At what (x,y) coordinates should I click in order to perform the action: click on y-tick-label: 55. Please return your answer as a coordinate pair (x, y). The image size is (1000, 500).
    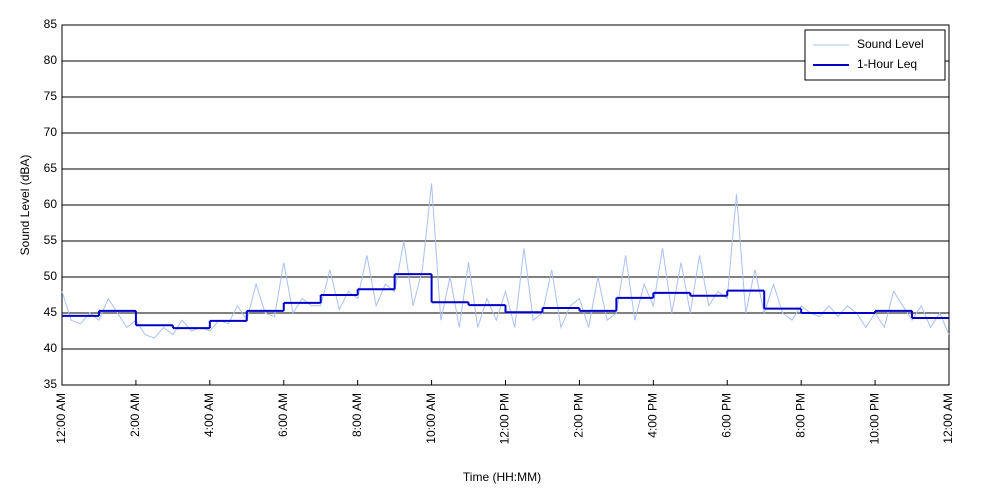
    Looking at the image, I should click on (51, 240).